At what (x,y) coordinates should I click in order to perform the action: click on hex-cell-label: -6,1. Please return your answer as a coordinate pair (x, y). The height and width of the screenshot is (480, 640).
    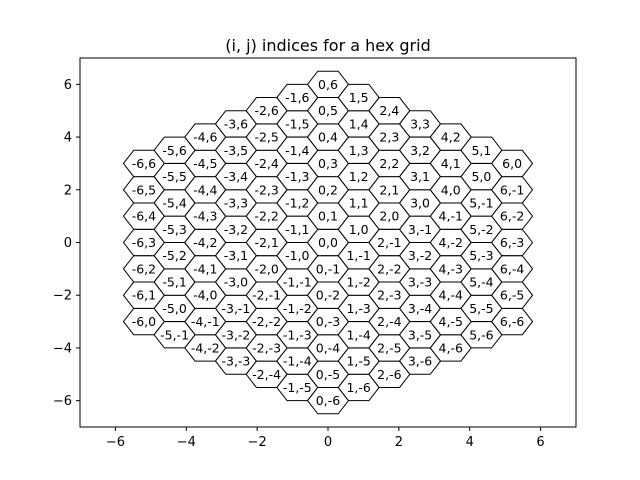
    Looking at the image, I should click on (144, 295).